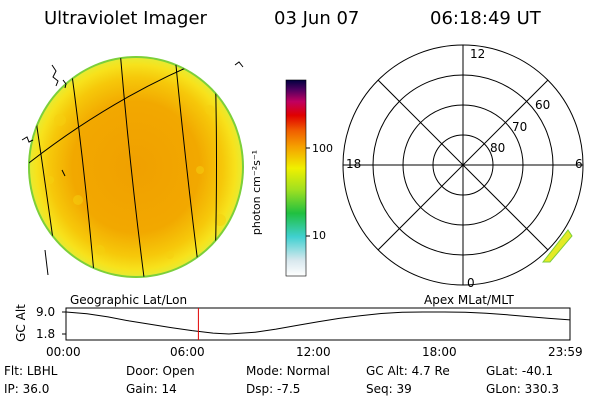  What do you see at coordinates (63, 352) in the screenshot?
I see `x-tick-0000: 00:00` at bounding box center [63, 352].